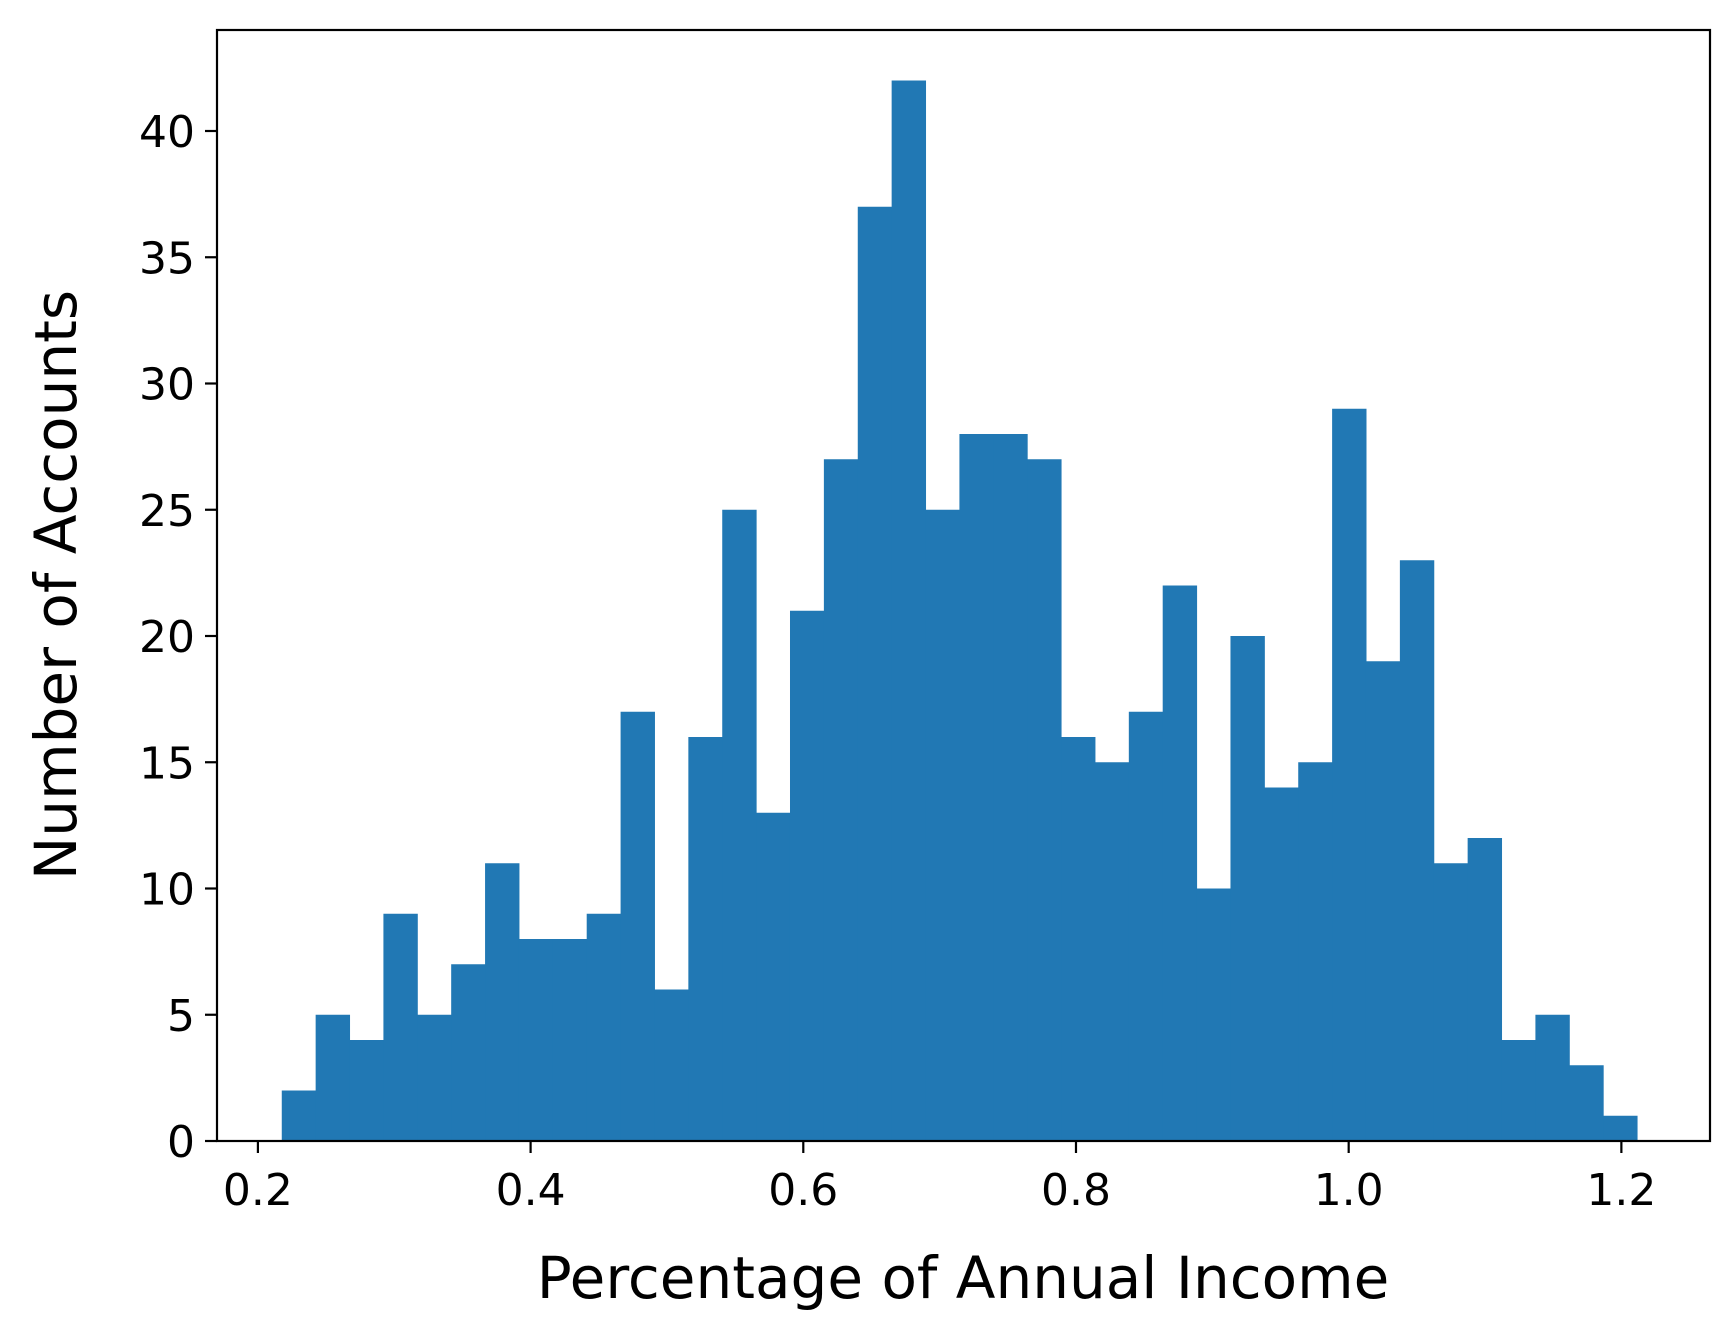  Describe the element at coordinates (181, 1016) in the screenshot. I see `y-tick-label: 5` at that location.